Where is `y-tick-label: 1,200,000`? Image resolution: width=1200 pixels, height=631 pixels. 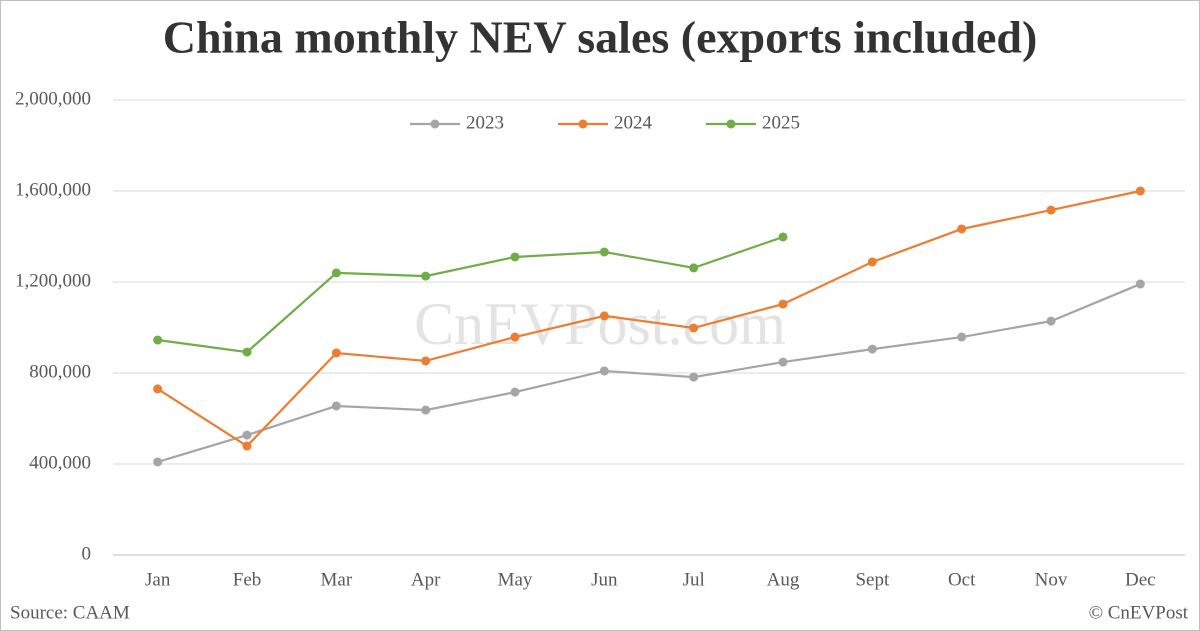 y-tick-label: 1,200,000 is located at coordinates (53, 280).